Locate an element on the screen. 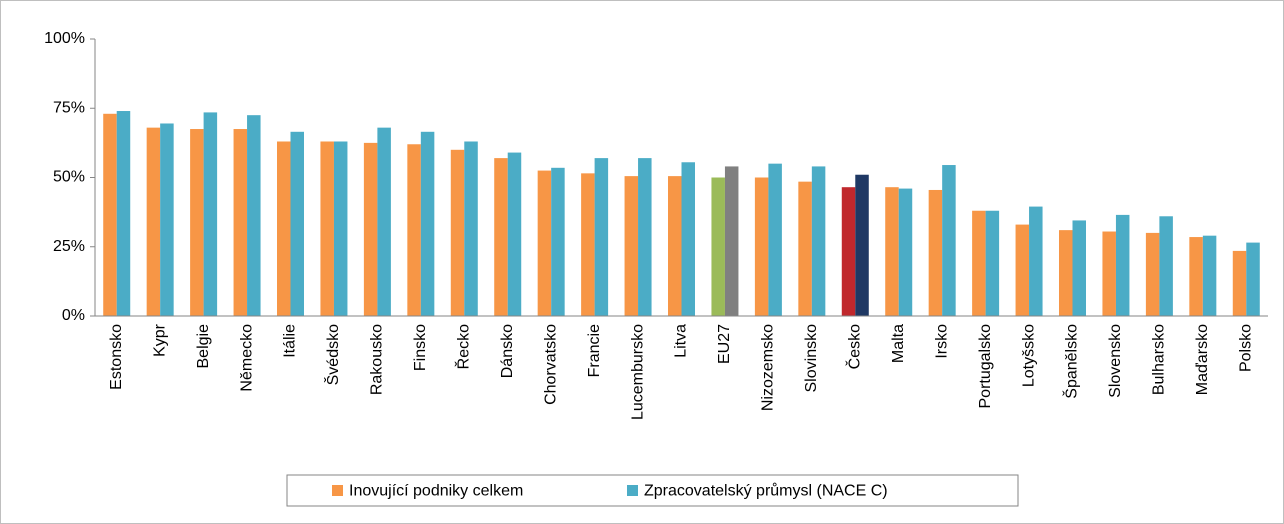 This screenshot has height=524, width=1284. legend-label: Zpracovatelský průmysl (NACE C) is located at coordinates (766, 491).